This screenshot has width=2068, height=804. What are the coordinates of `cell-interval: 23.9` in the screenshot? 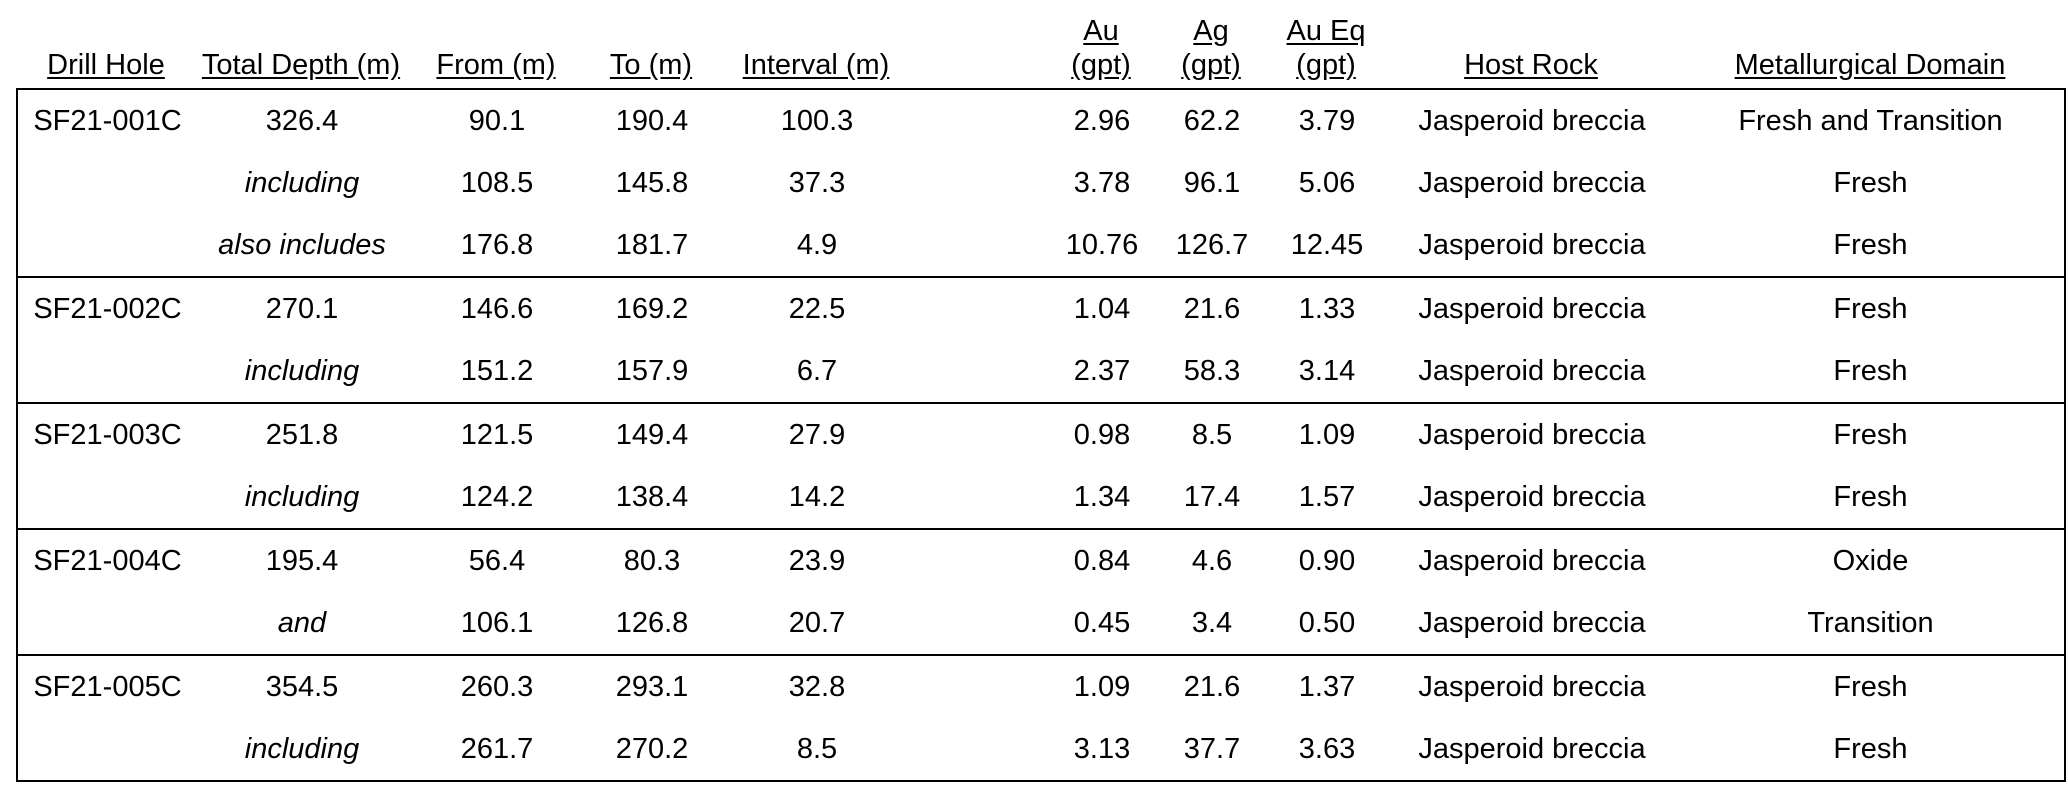 It's located at (817, 560).